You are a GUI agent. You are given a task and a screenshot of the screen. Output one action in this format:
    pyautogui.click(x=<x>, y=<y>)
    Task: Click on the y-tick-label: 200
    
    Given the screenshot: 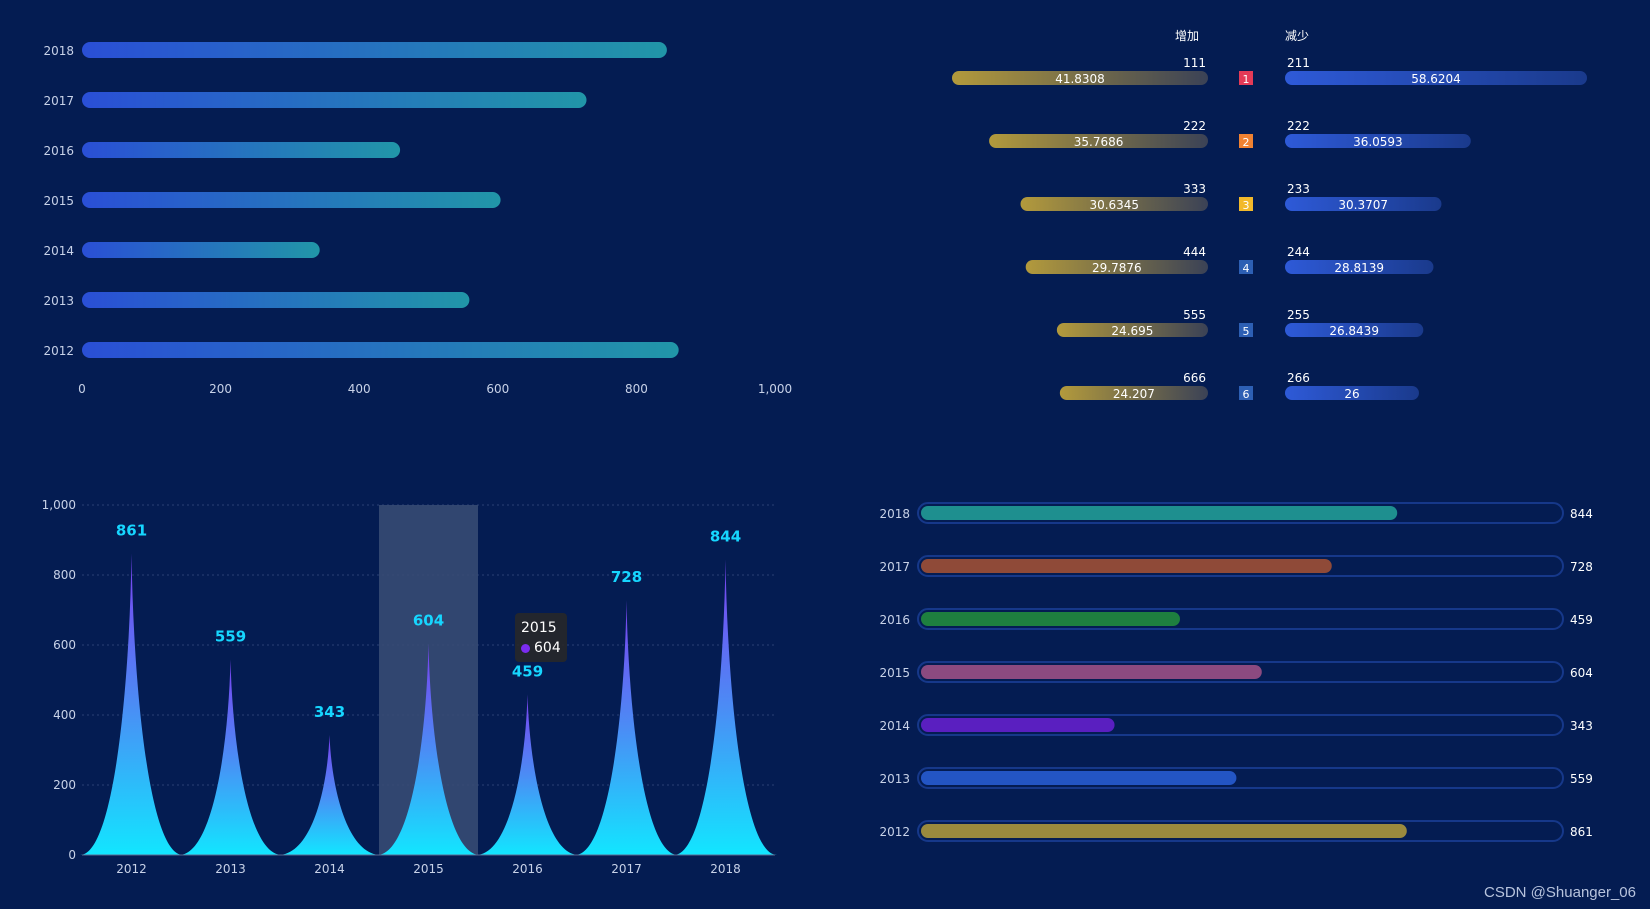 What is the action you would take?
    pyautogui.click(x=64, y=785)
    